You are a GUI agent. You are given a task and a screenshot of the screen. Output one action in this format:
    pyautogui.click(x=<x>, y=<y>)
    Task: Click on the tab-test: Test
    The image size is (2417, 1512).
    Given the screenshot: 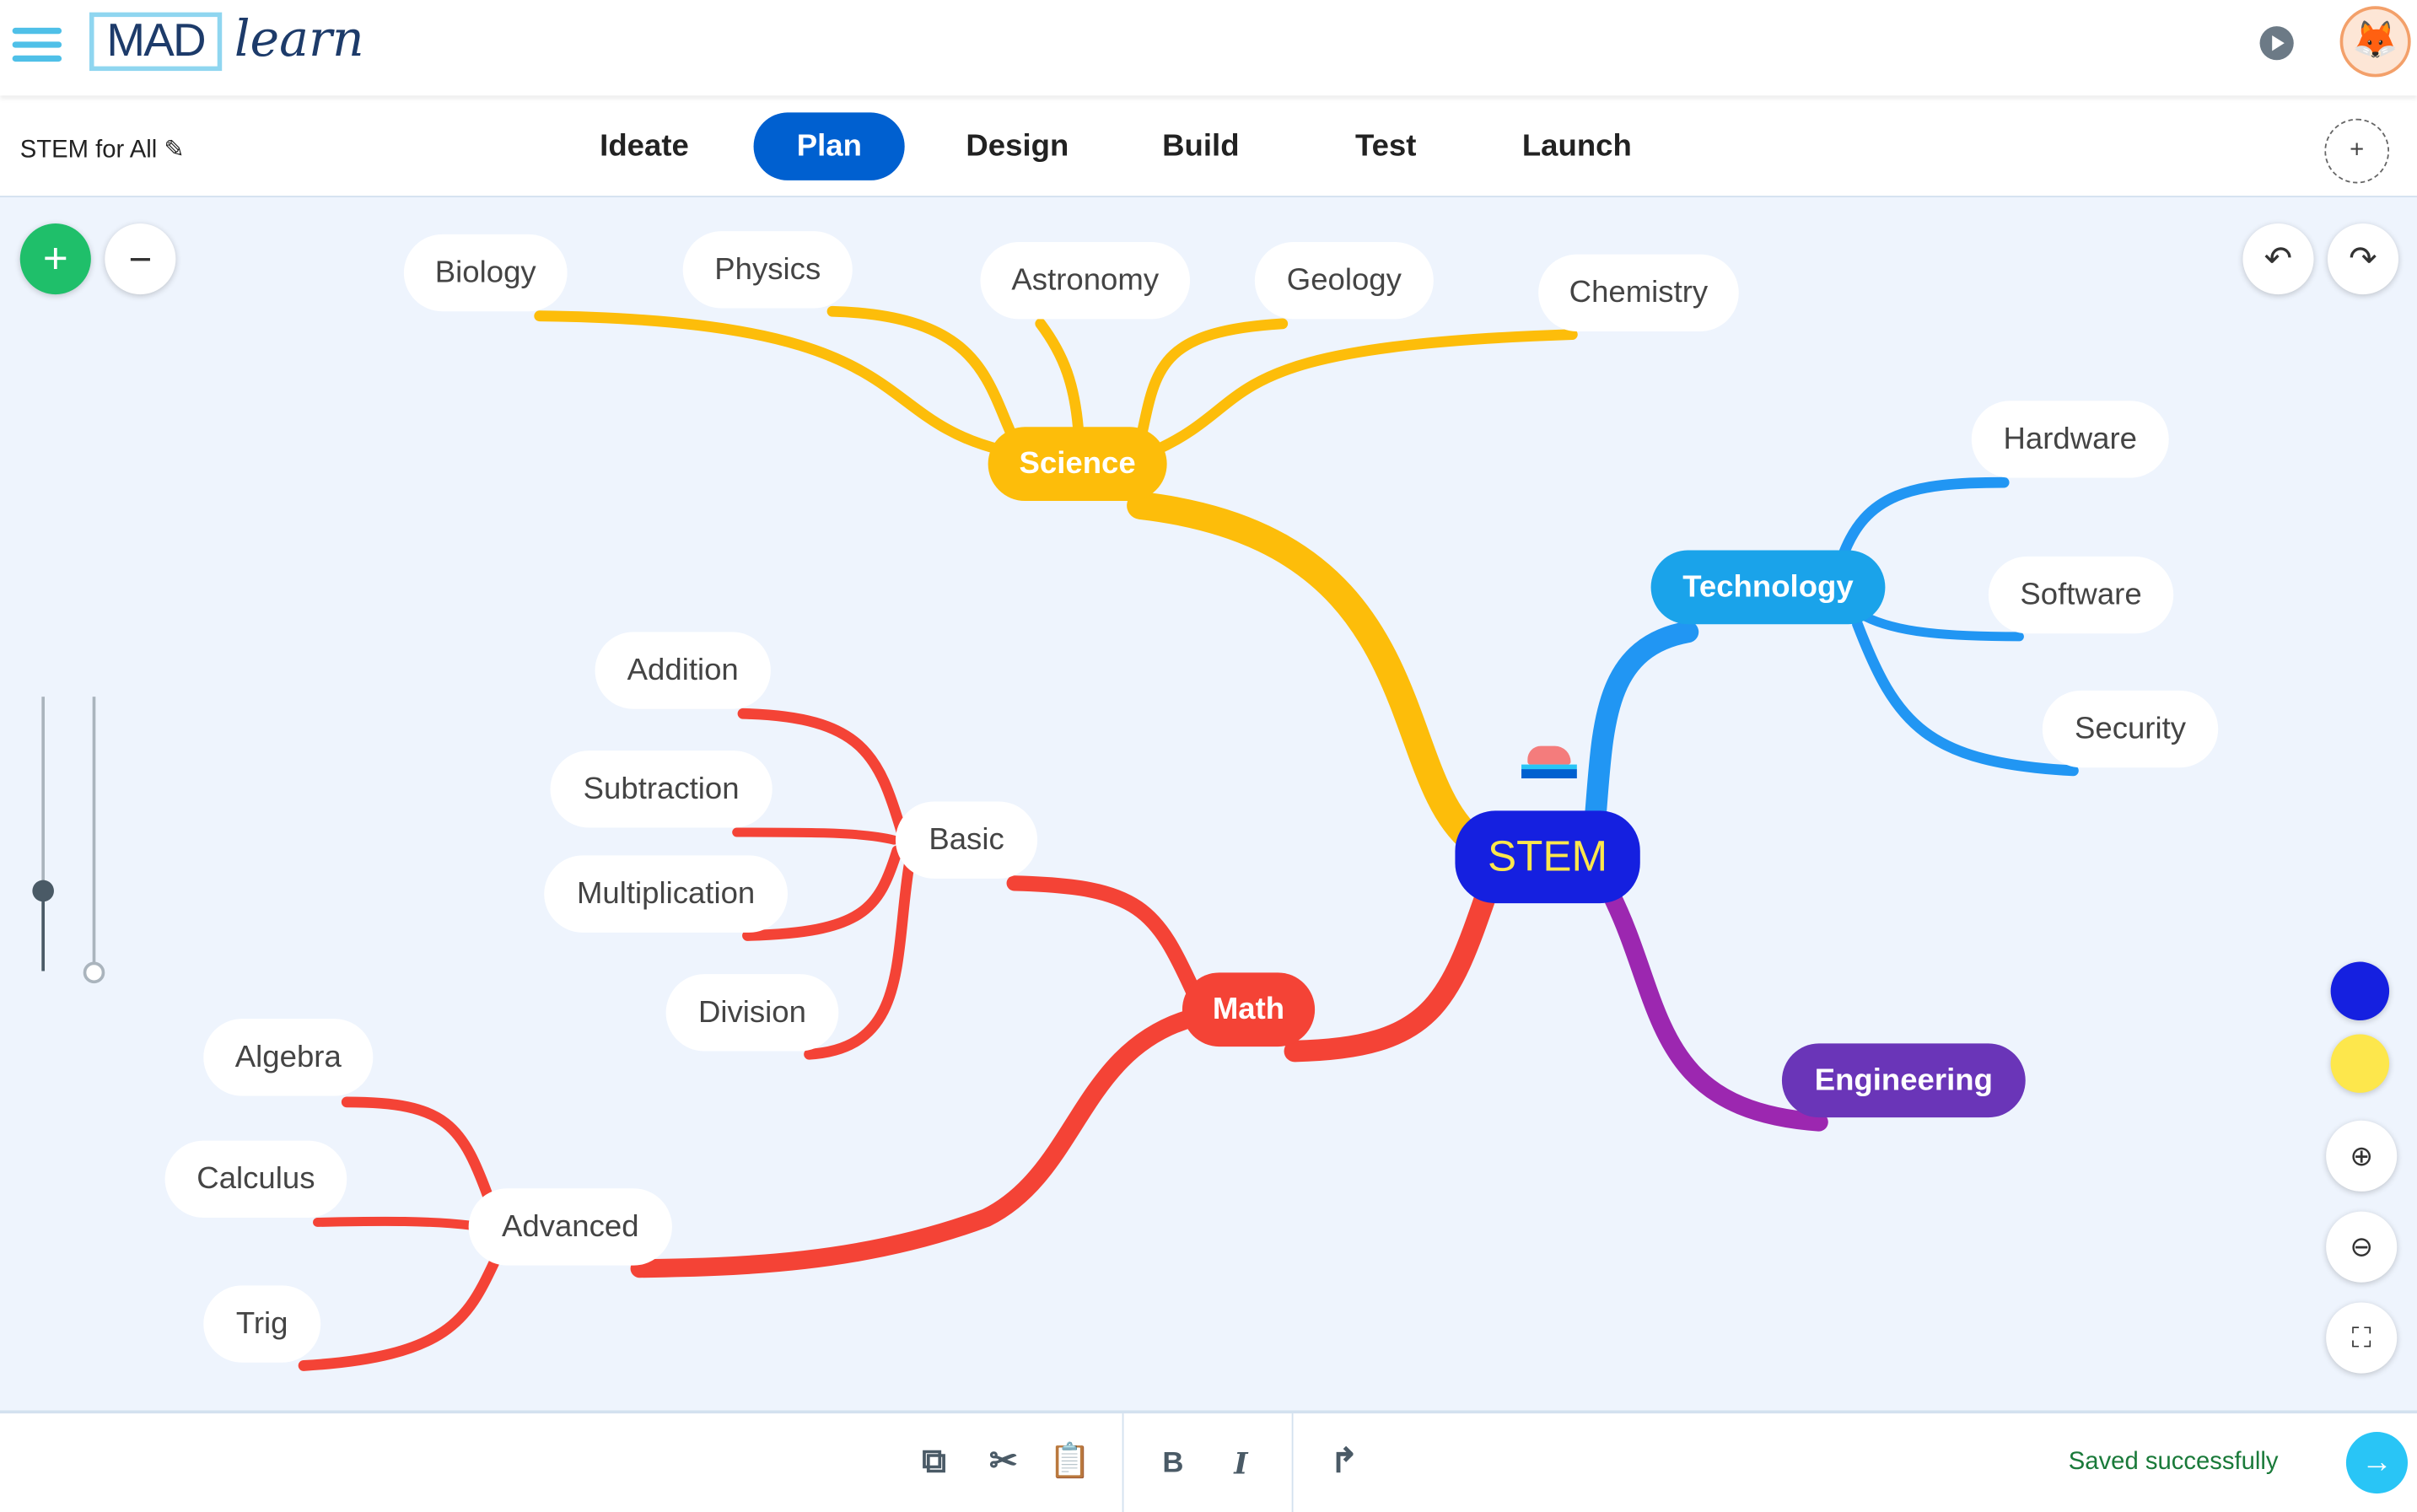 What is the action you would take?
    pyautogui.click(x=1385, y=146)
    